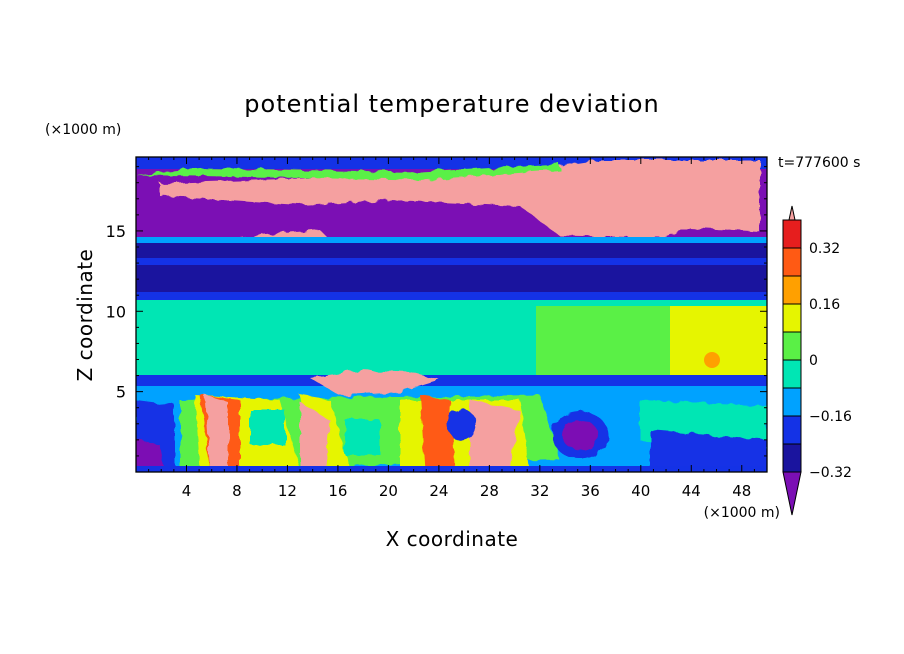 The width and height of the screenshot is (904, 654). I want to click on patch-lower-left-purple, so click(150, 456).